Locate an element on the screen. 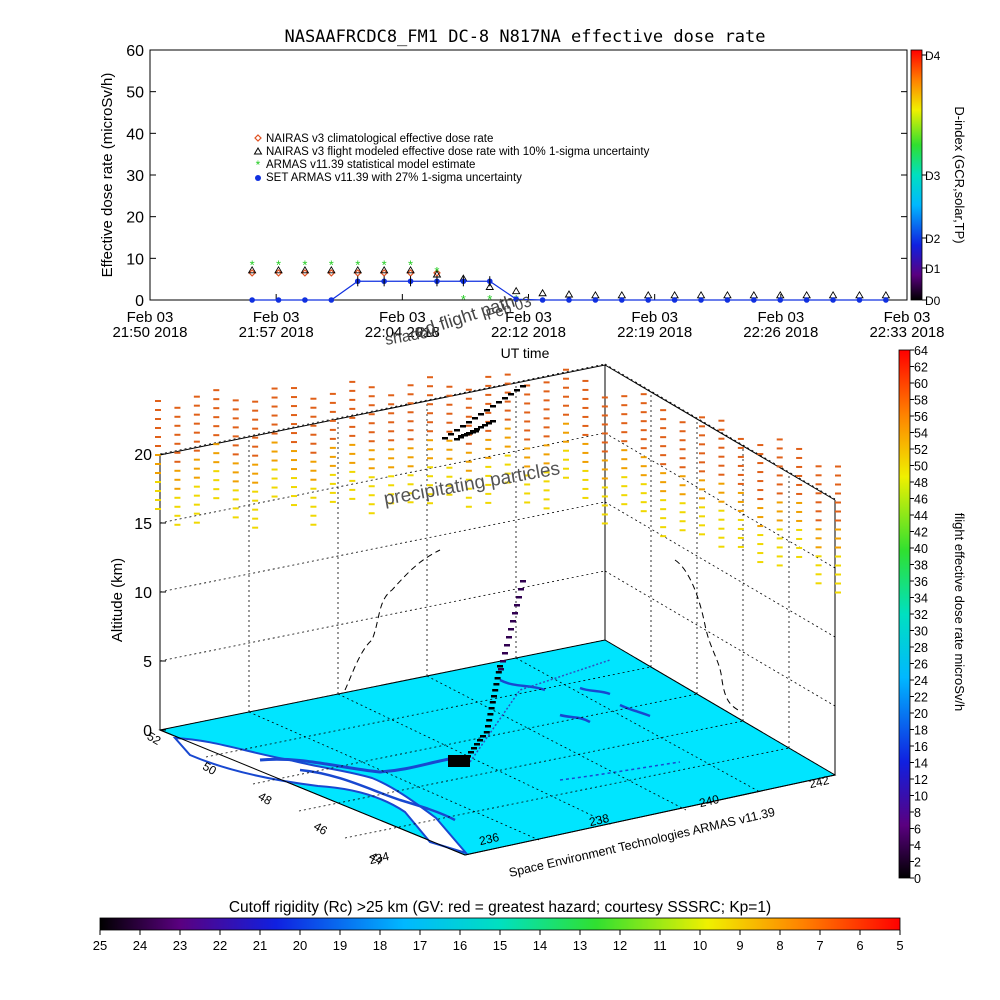  rigidity-tick-label: 11 is located at coordinates (660, 945).